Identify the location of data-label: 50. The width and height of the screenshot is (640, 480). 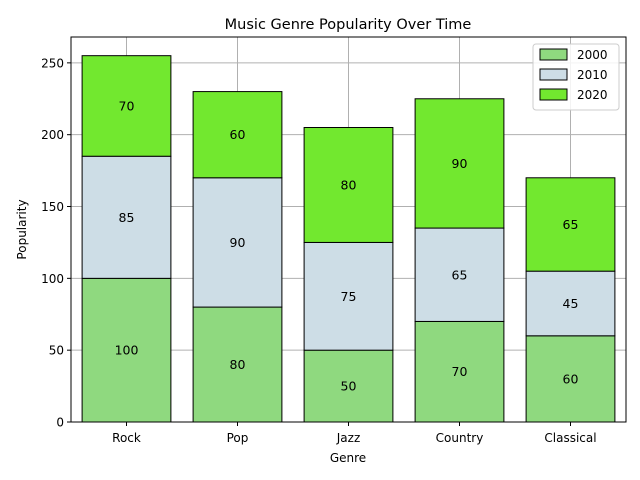
(349, 386).